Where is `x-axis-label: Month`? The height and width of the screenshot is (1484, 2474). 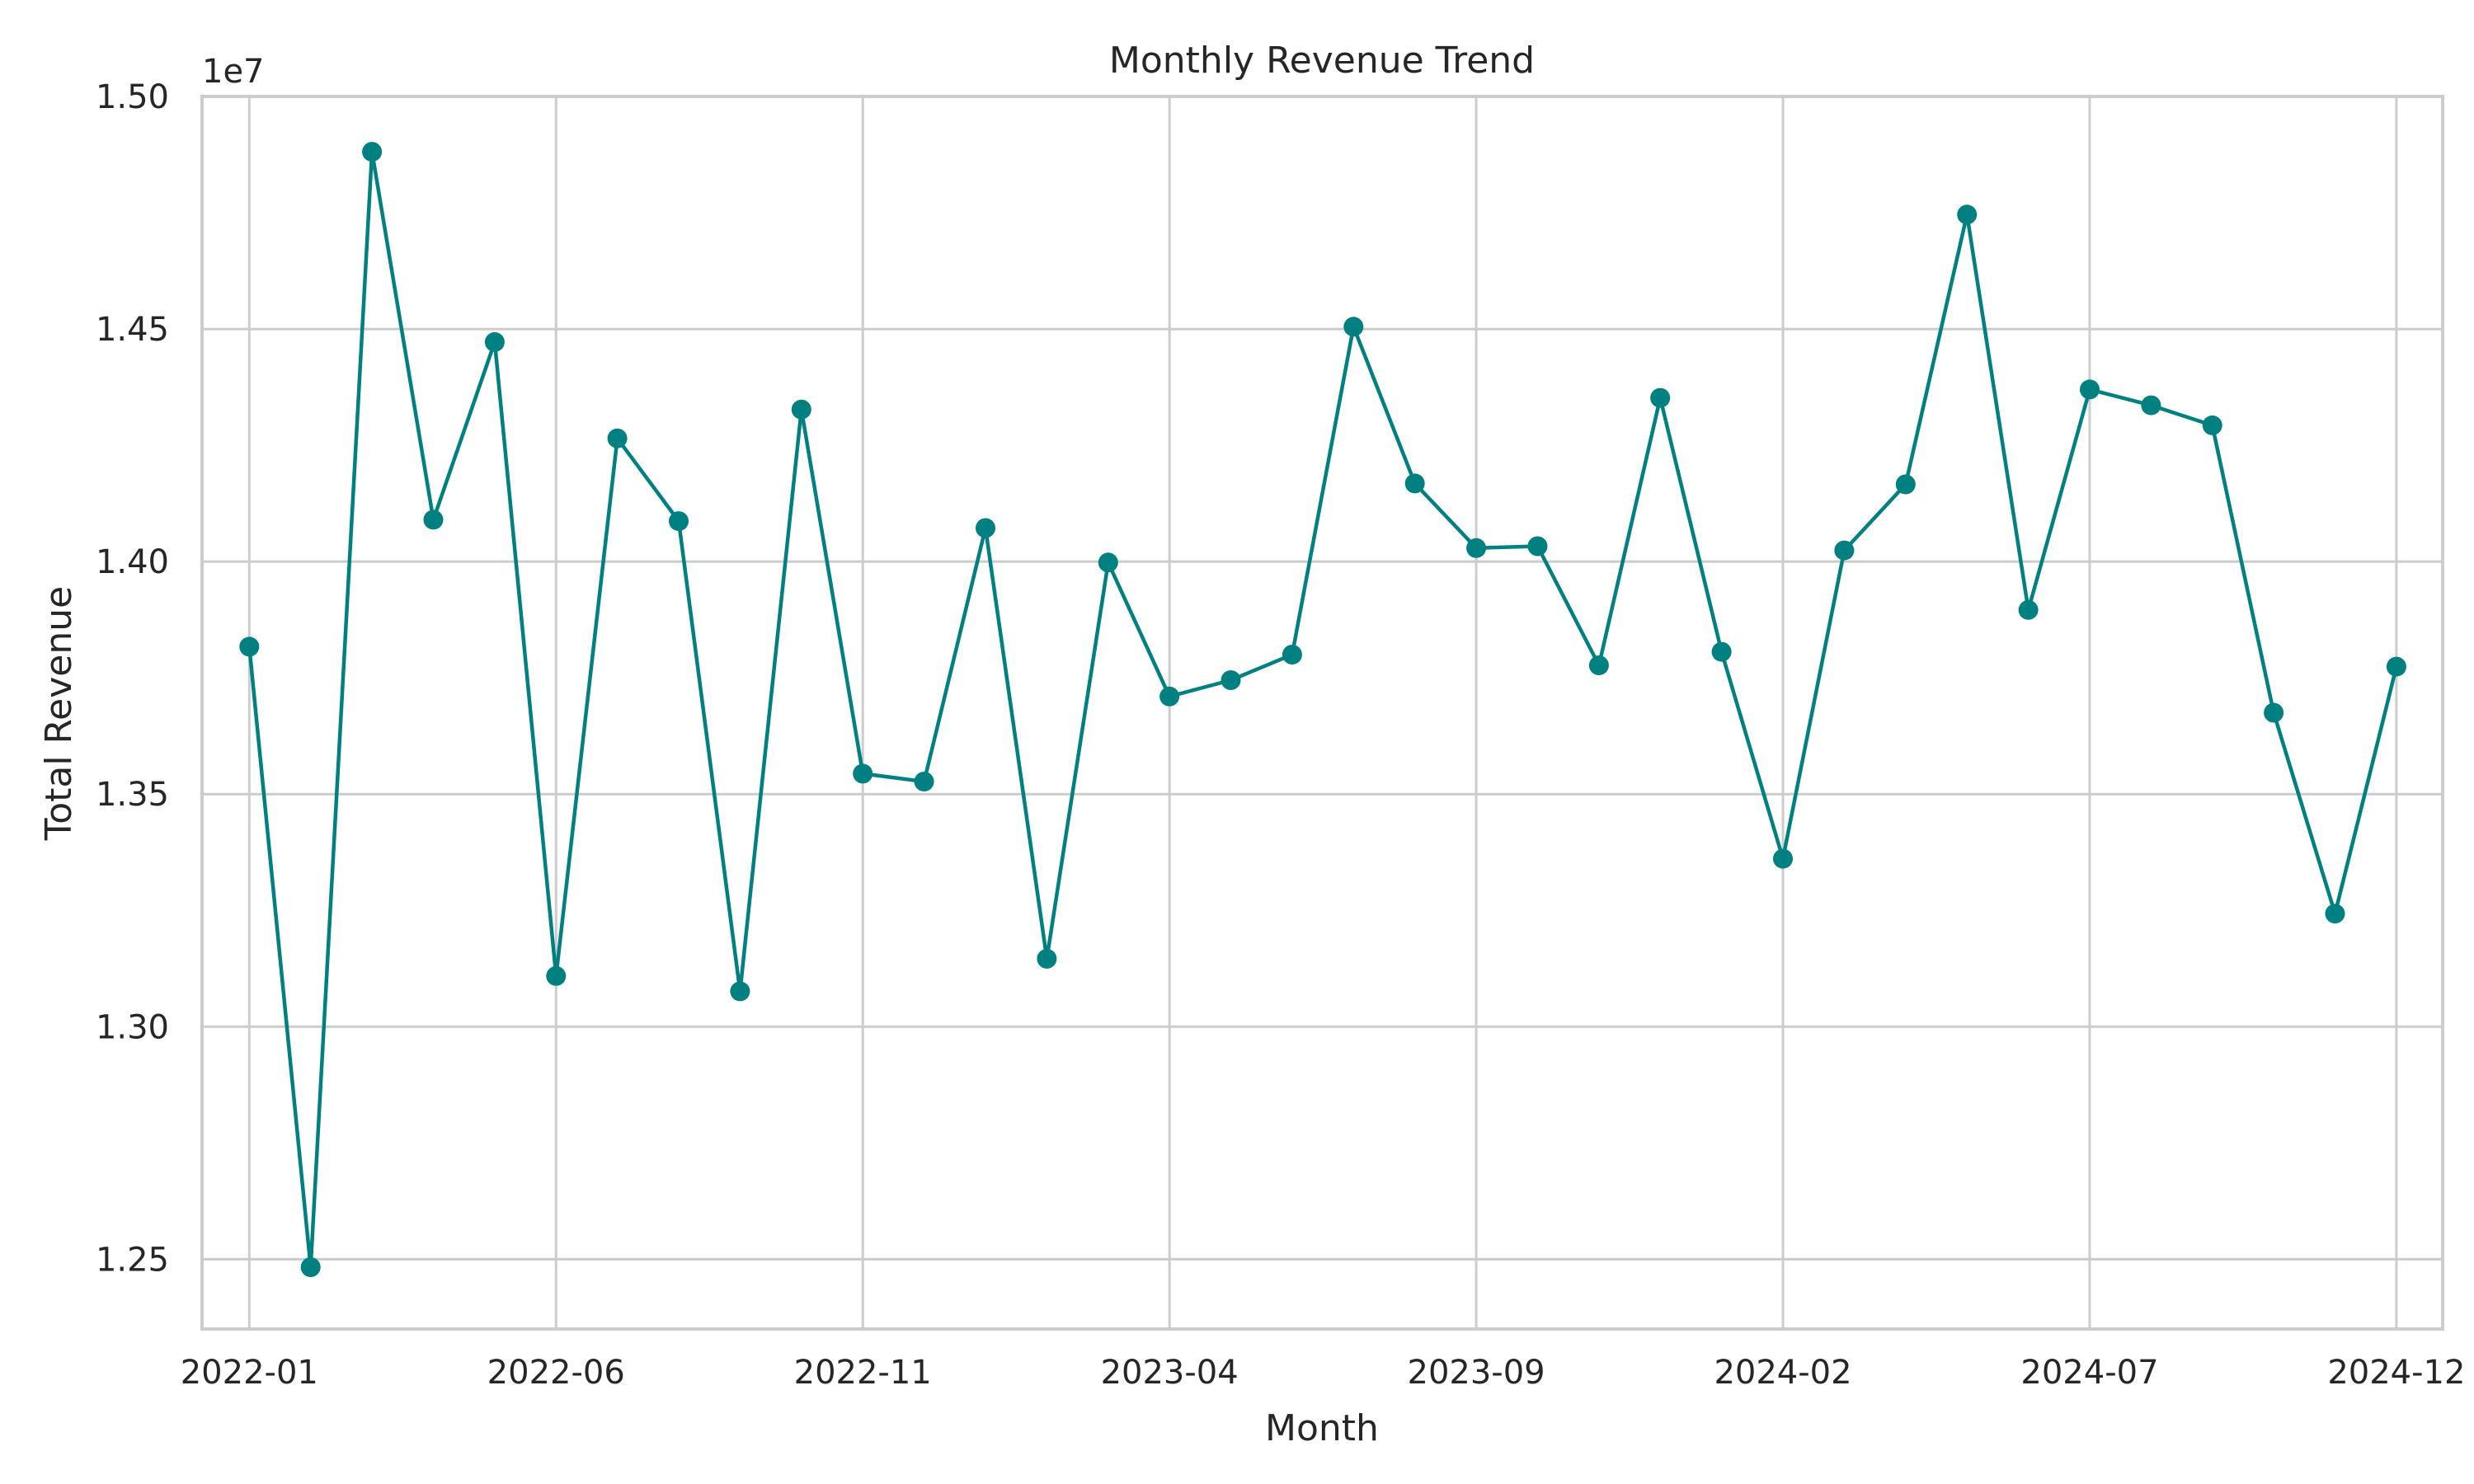
x-axis-label: Month is located at coordinates (1322, 1428).